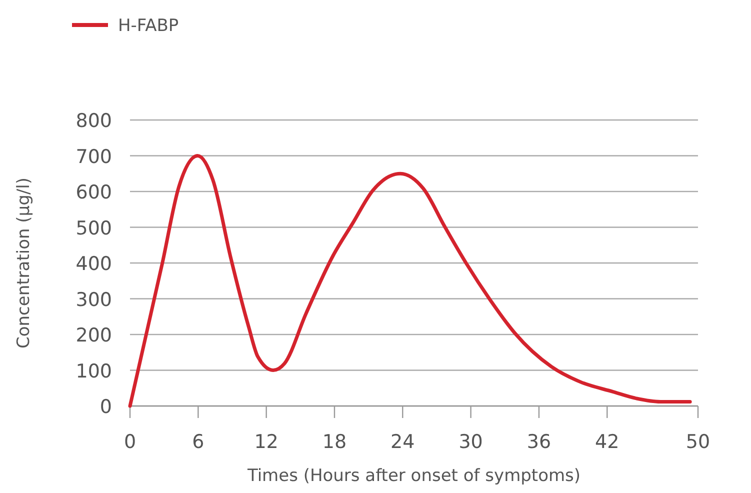 This screenshot has height=493, width=751. I want to click on y-tick-label: 400, so click(94, 264).